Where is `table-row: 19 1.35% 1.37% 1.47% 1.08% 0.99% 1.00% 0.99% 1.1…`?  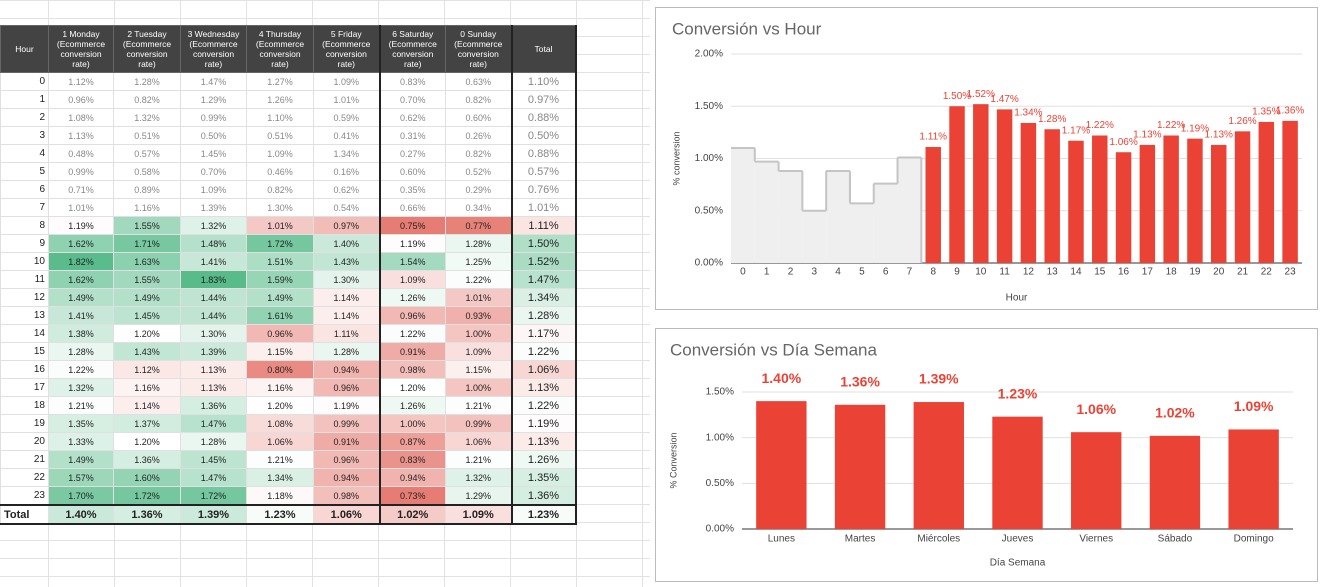
table-row: 19 1.35% 1.37% 1.47% 1.08% 0.99% 1.00% 0.99% 1.1… is located at coordinates (288, 423).